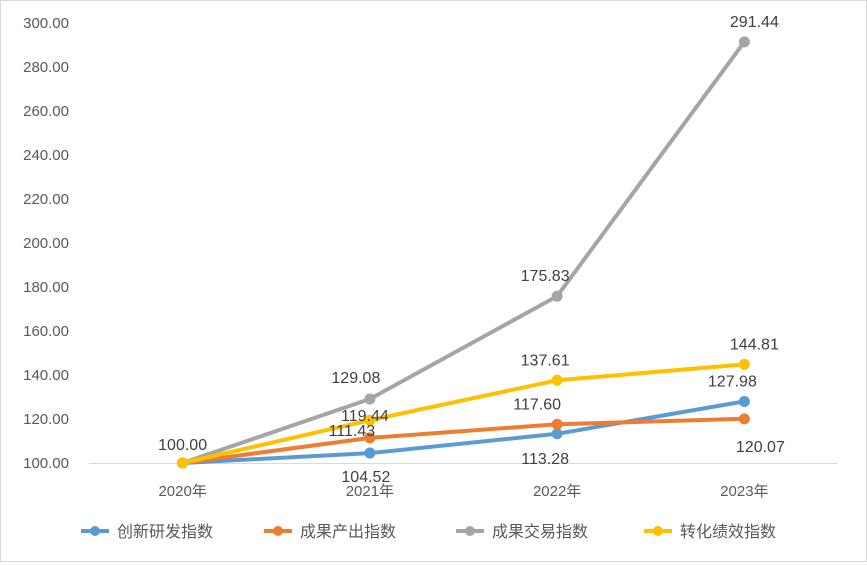  I want to click on data-label: 111.43, so click(352, 431).